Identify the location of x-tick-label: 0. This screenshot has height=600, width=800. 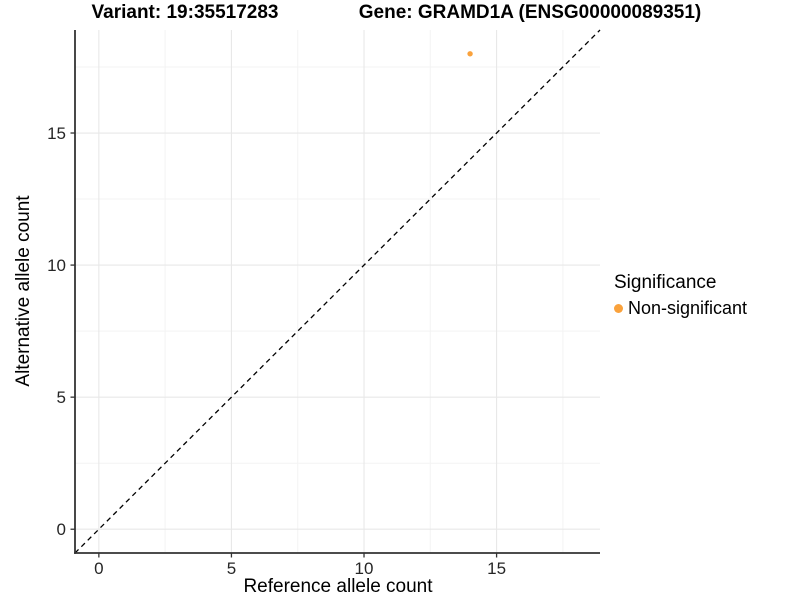
(98, 568).